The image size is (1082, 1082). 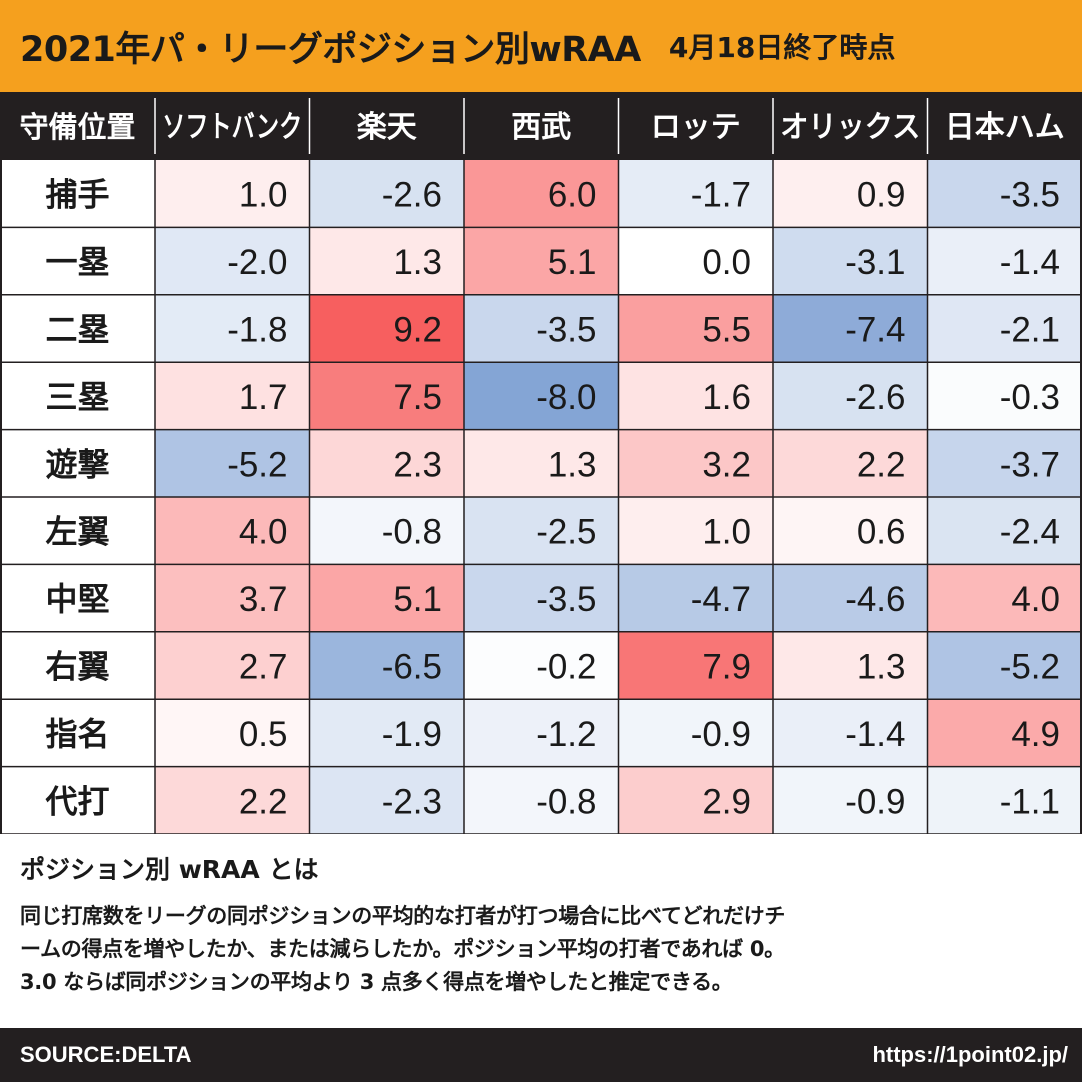 I want to click on cell-value: 4.0, so click(x=1035, y=599).